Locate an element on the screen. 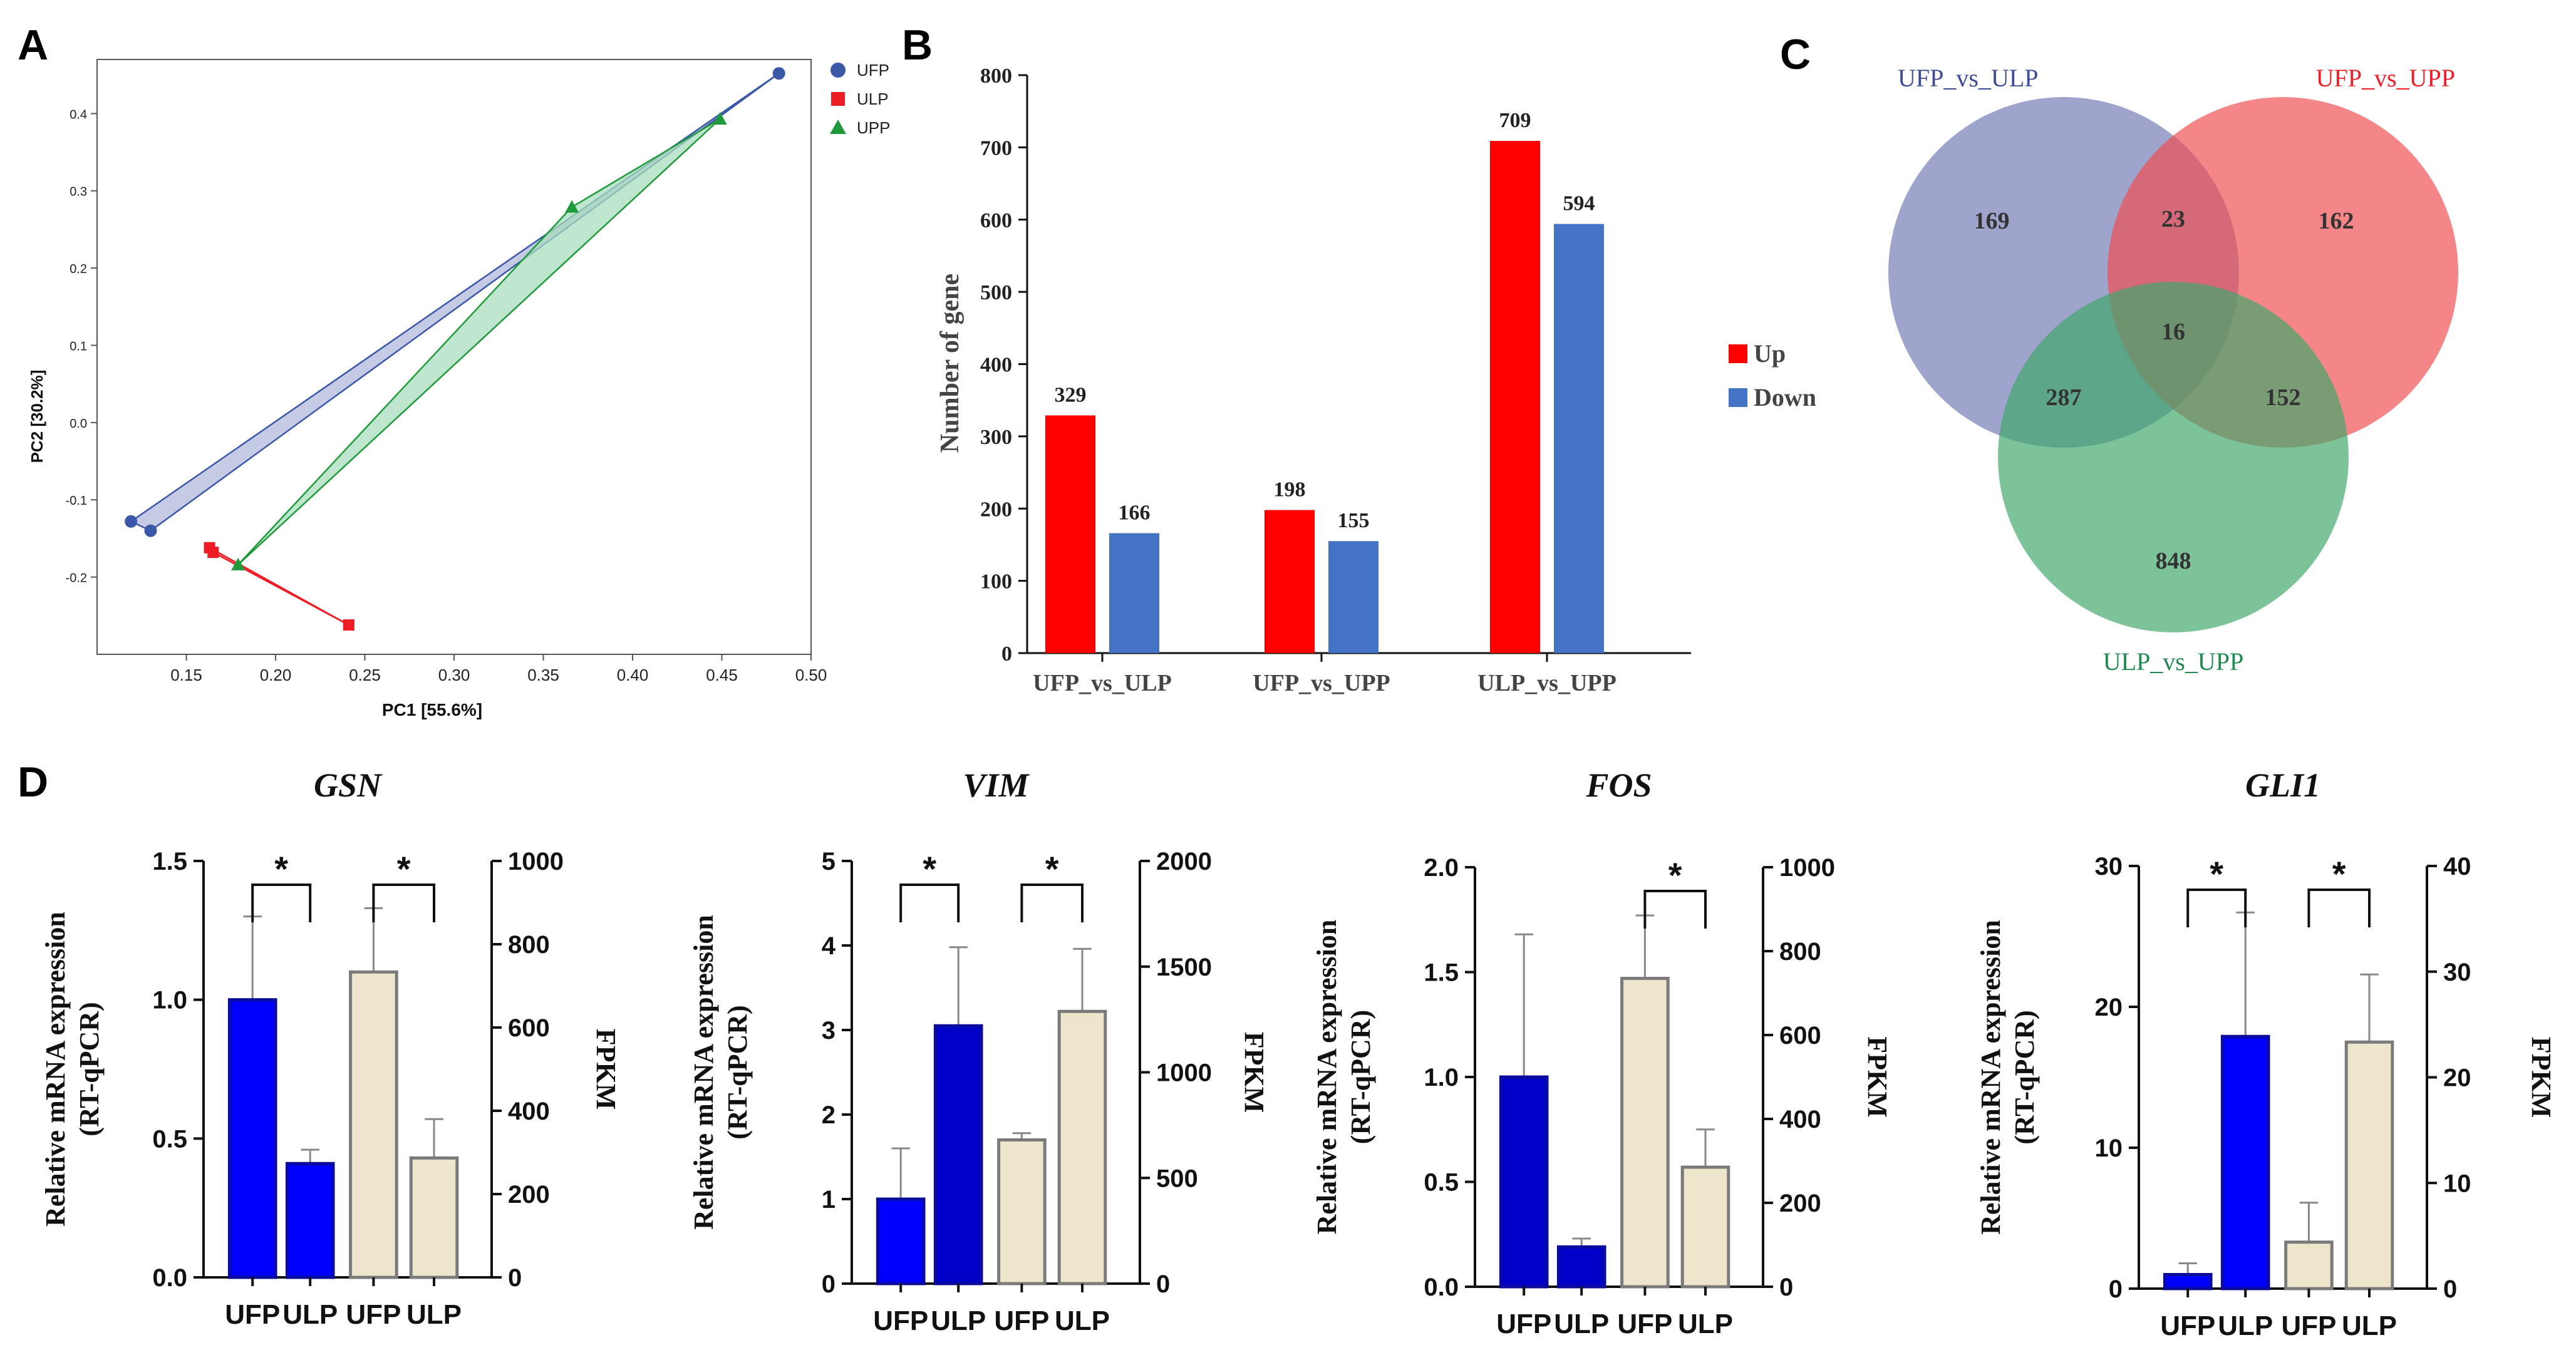  gene-title: FOS is located at coordinates (1618, 785).